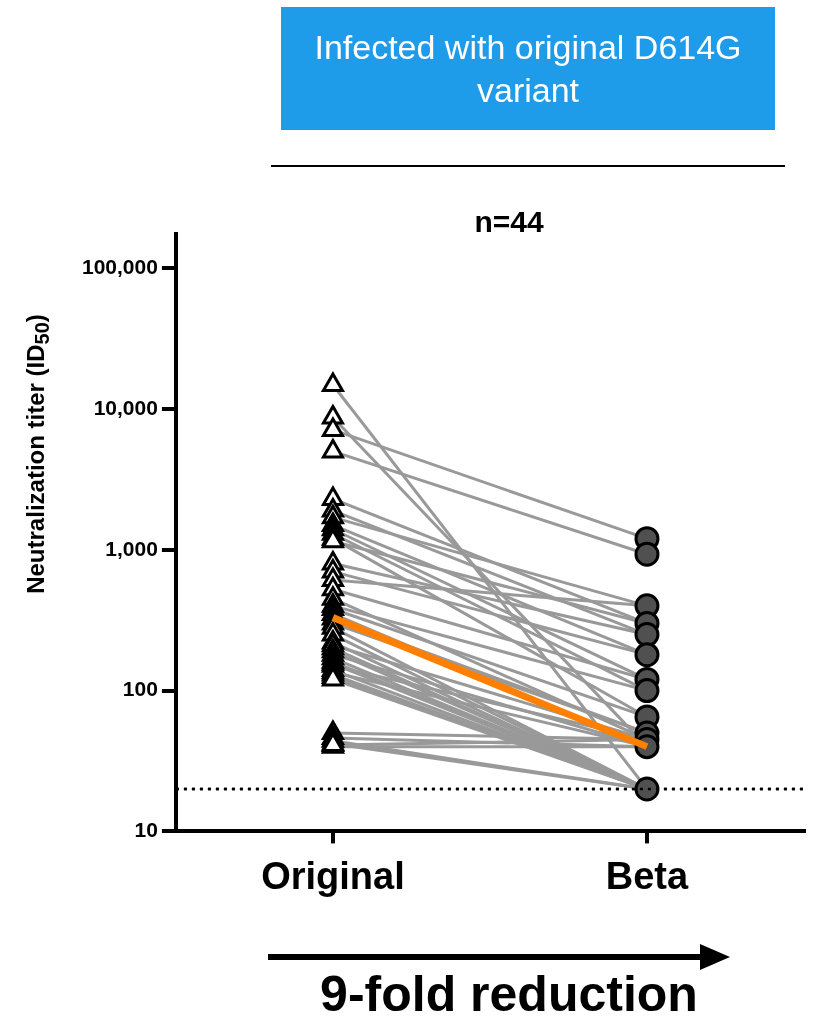 The image size is (818, 1023). I want to click on y-tick-label: 100,000, so click(119, 267).